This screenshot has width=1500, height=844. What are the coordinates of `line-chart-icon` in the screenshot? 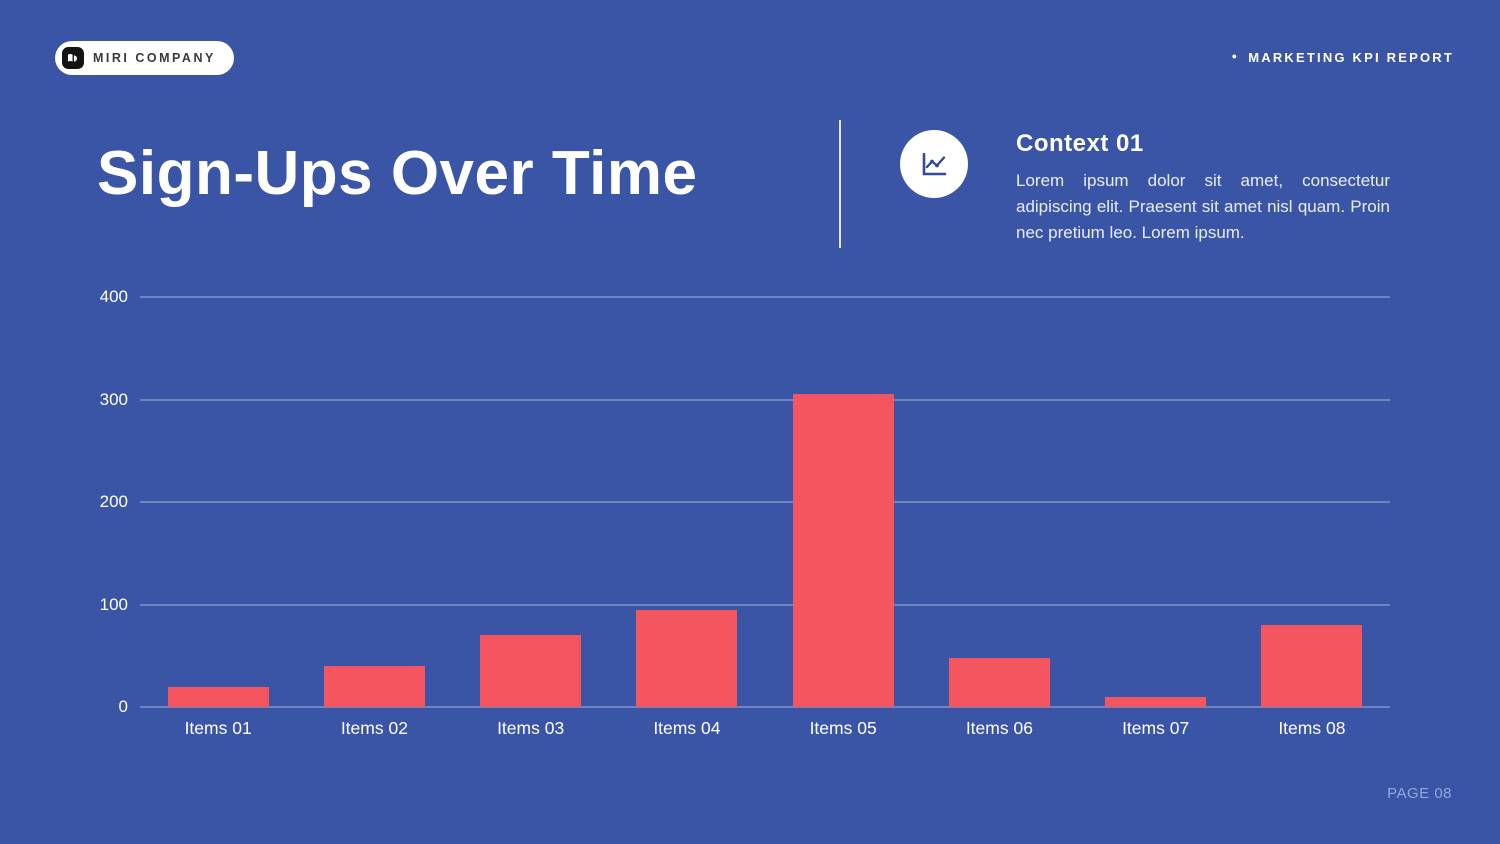 It's located at (934, 164).